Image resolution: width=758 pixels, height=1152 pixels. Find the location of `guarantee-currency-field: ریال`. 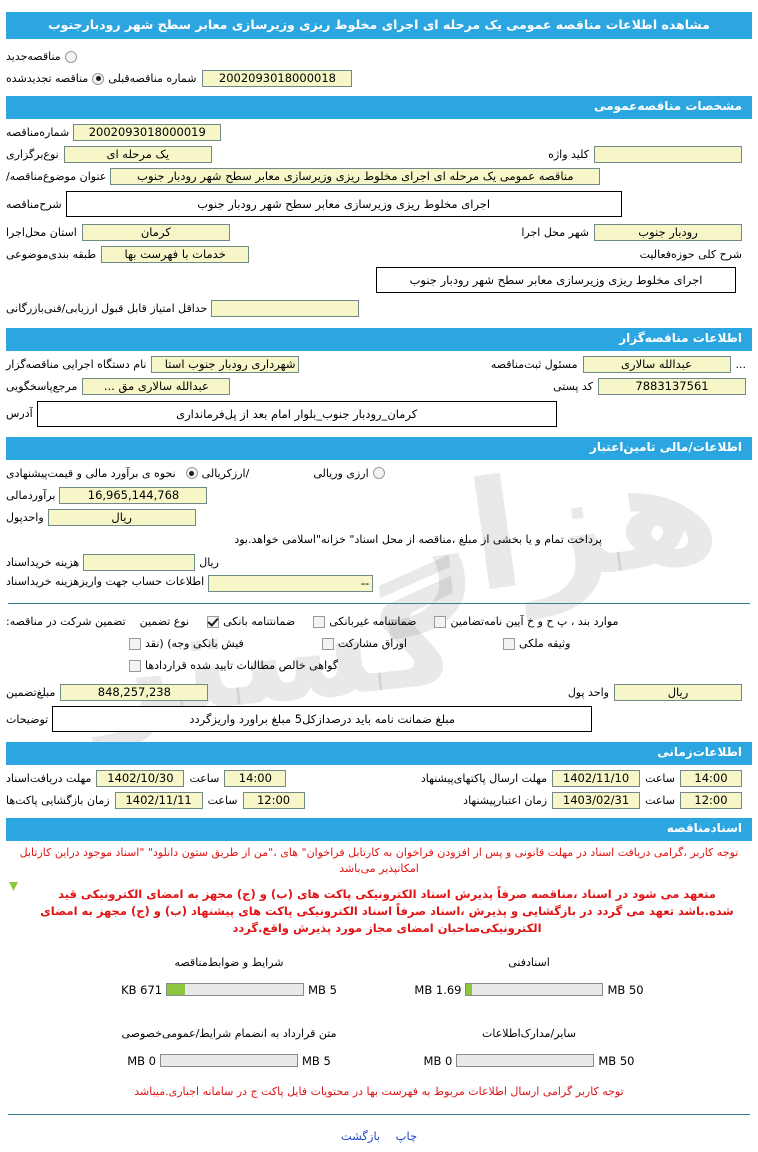

guarantee-currency-field: ریال is located at coordinates (678, 693).